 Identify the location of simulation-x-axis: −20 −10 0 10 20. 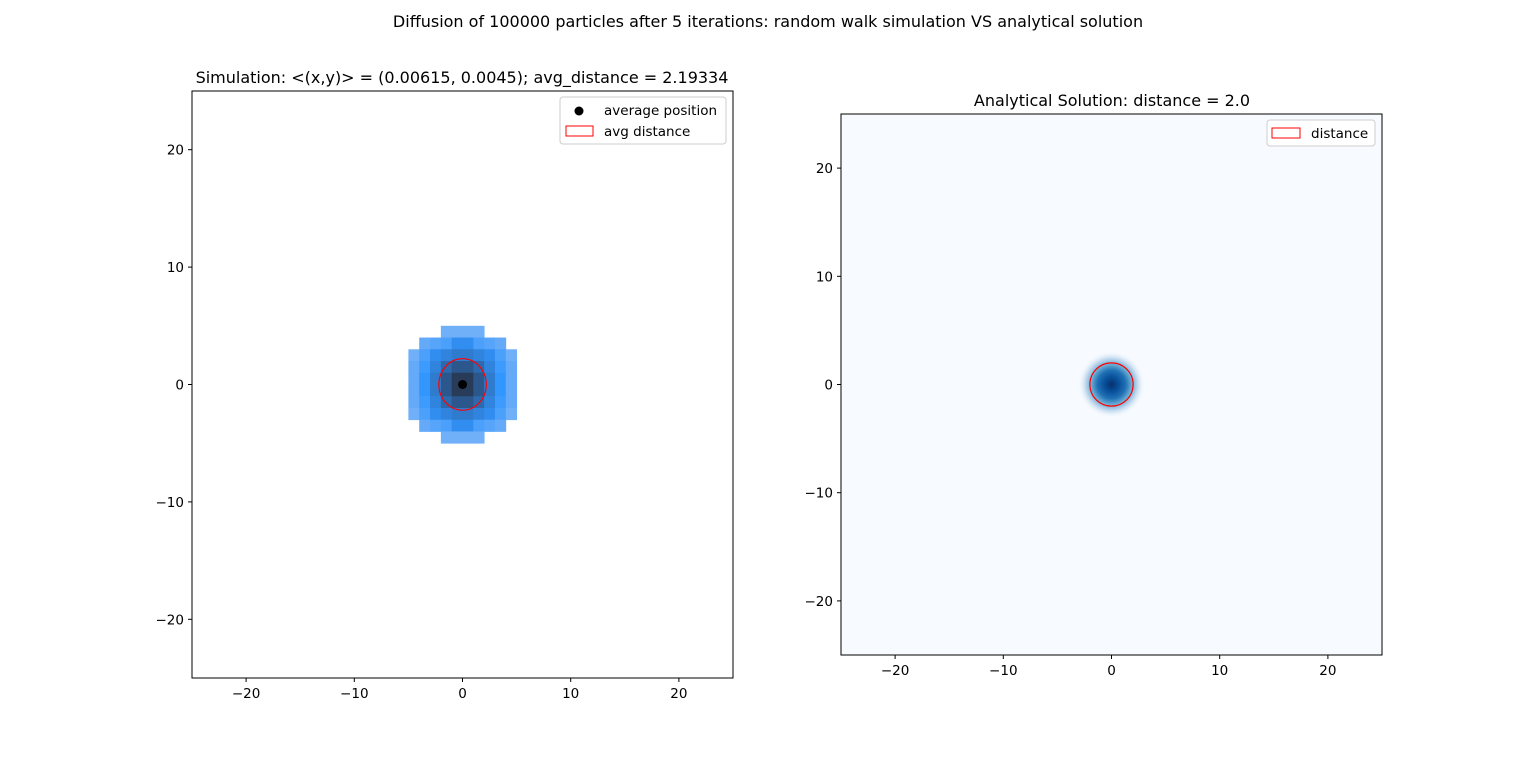
(459, 690).